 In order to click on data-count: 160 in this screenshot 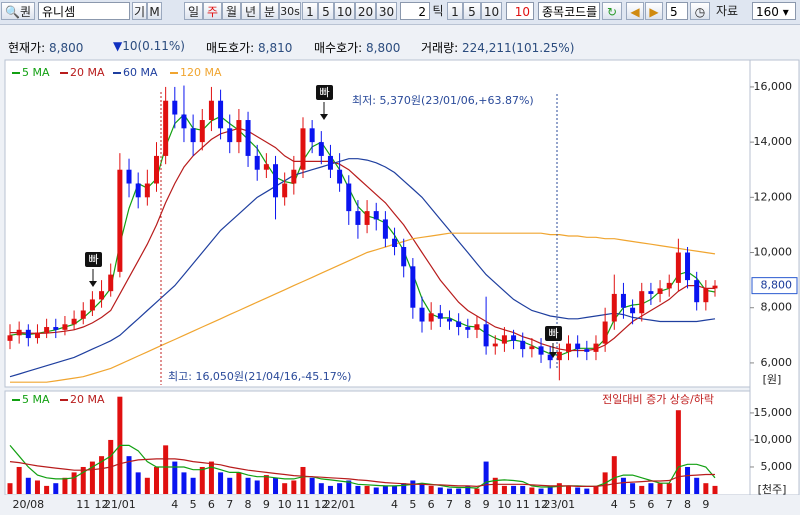, I will do `click(767, 12)`.